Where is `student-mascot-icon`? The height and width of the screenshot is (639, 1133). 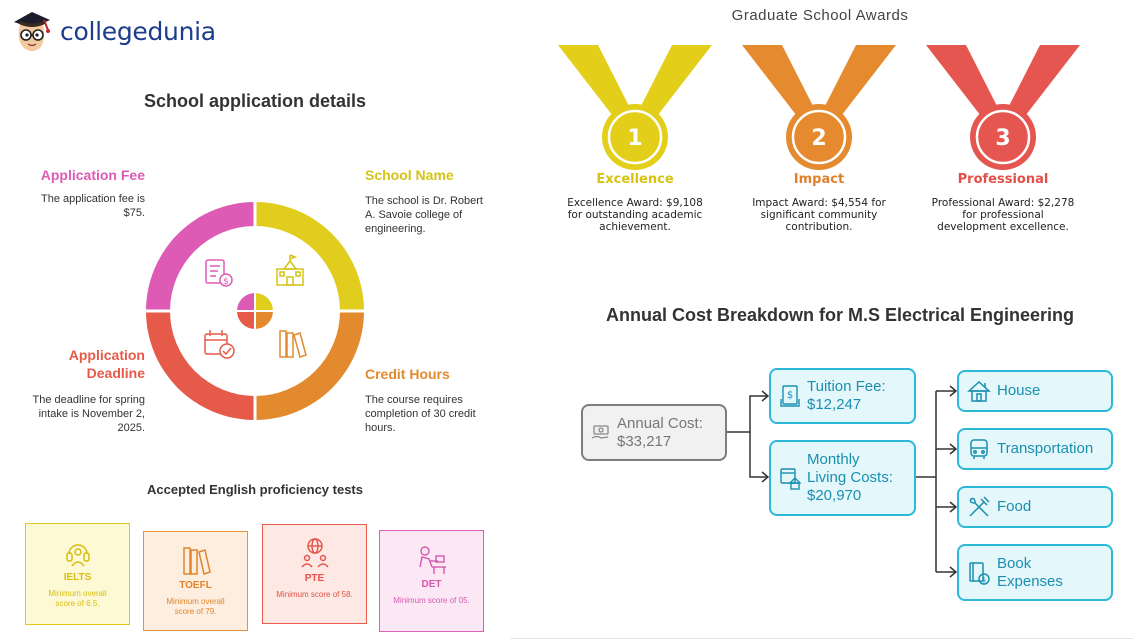
student-mascot-icon is located at coordinates (32, 31).